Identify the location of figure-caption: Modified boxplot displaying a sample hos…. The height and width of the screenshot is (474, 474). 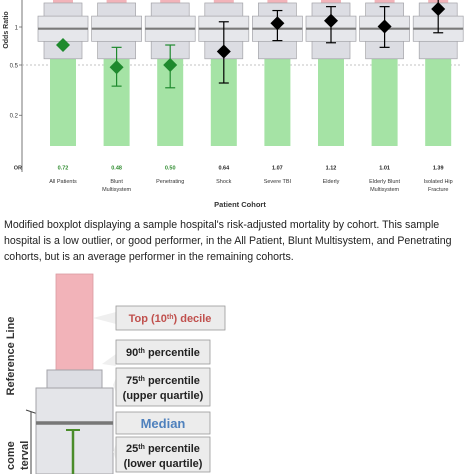
(228, 241).